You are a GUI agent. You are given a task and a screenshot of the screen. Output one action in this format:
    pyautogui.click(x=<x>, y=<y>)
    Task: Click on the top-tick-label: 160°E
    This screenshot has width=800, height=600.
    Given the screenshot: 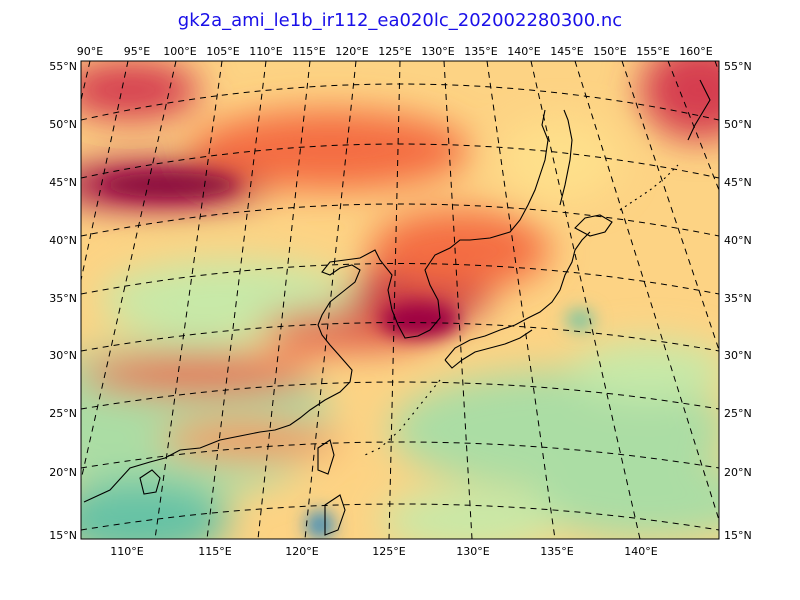 What is the action you would take?
    pyautogui.click(x=695, y=51)
    